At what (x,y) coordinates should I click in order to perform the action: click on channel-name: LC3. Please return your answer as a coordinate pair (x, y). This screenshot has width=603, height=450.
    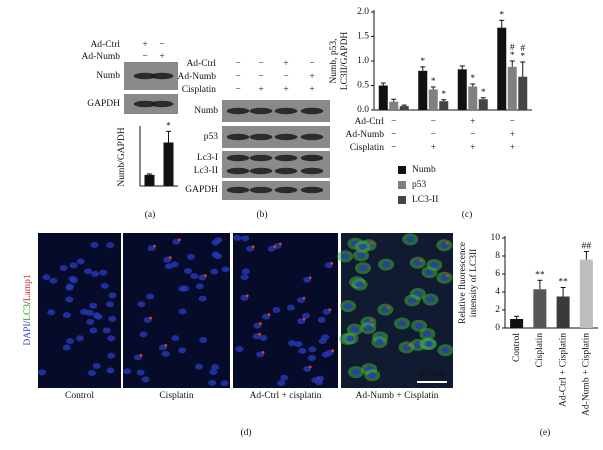
    Looking at the image, I should click on (28, 312).